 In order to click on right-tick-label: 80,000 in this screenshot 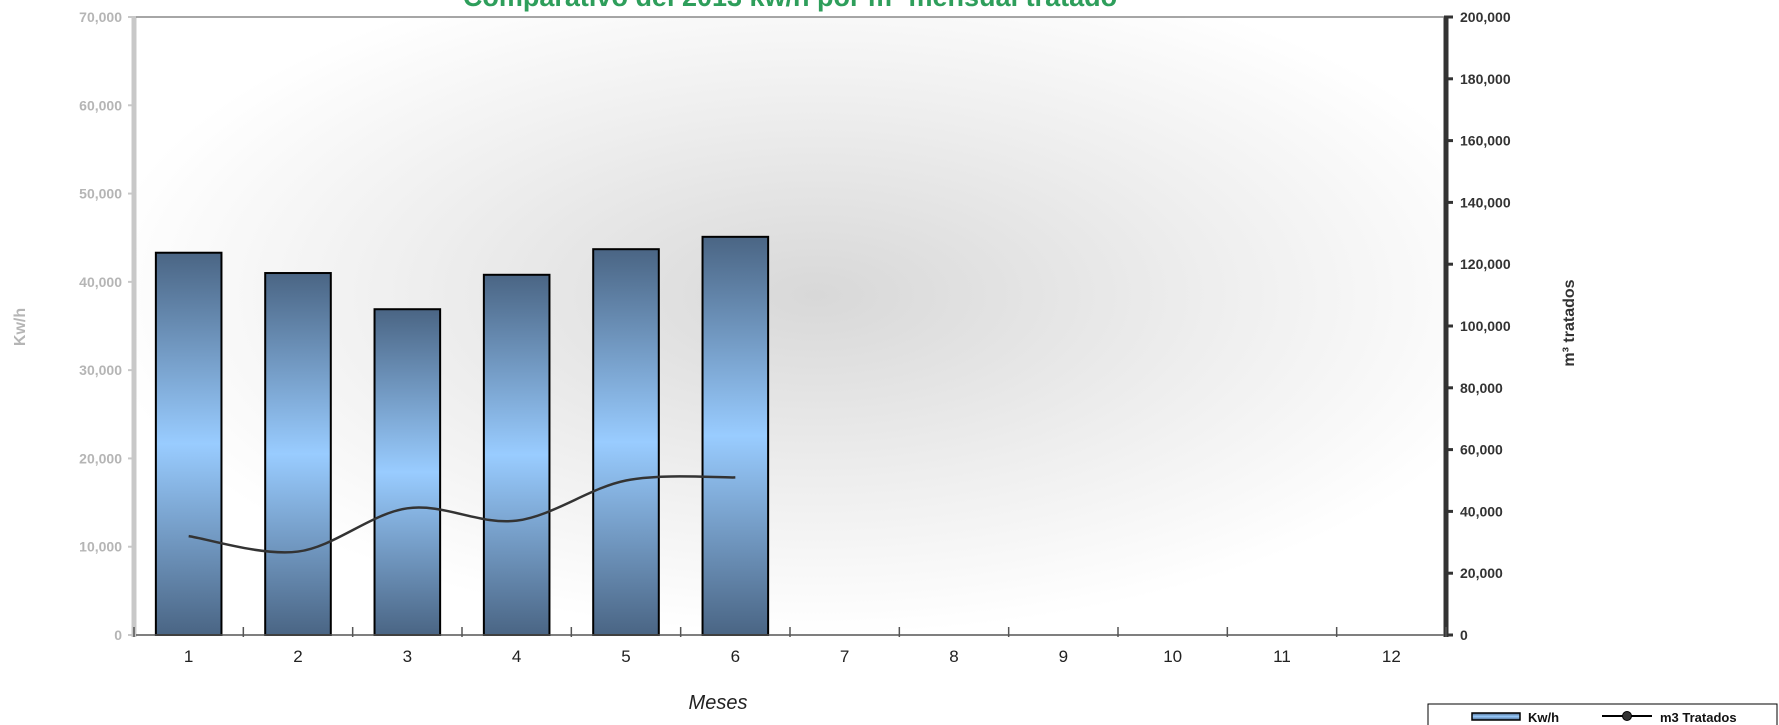, I will do `click(1481, 388)`.